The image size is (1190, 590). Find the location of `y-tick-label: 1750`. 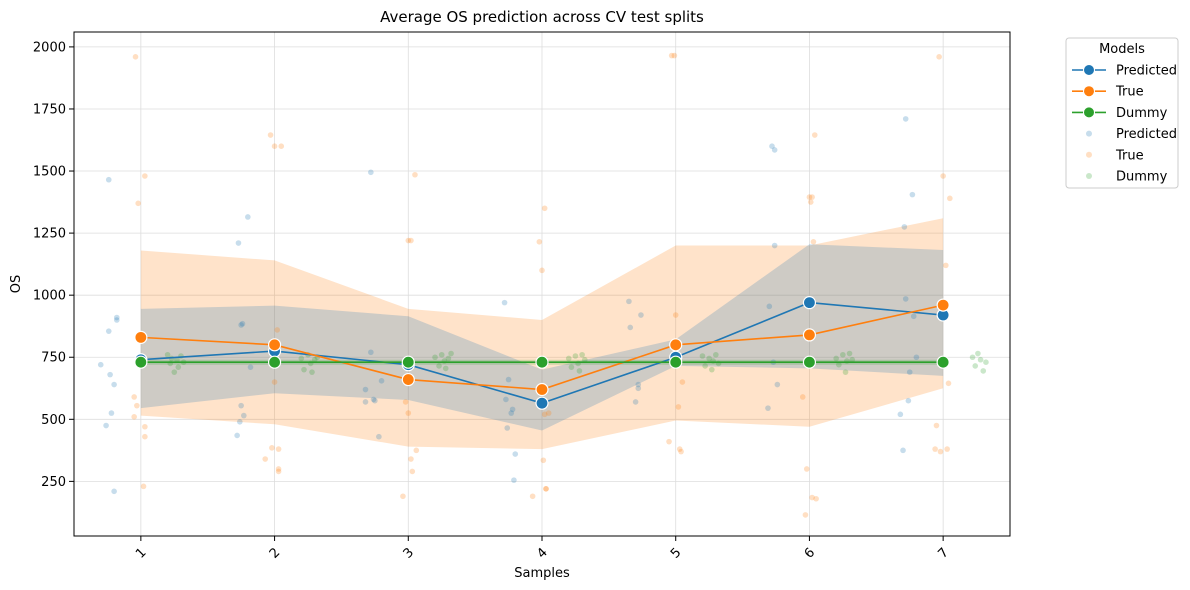

y-tick-label: 1750 is located at coordinates (49, 109).